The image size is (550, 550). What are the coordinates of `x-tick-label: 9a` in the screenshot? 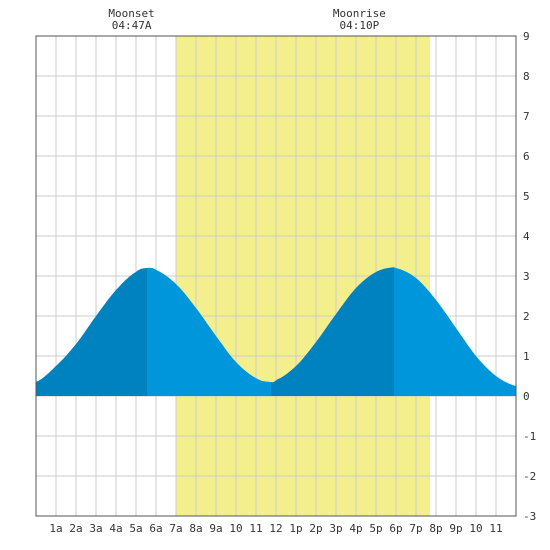 It's located at (215, 528).